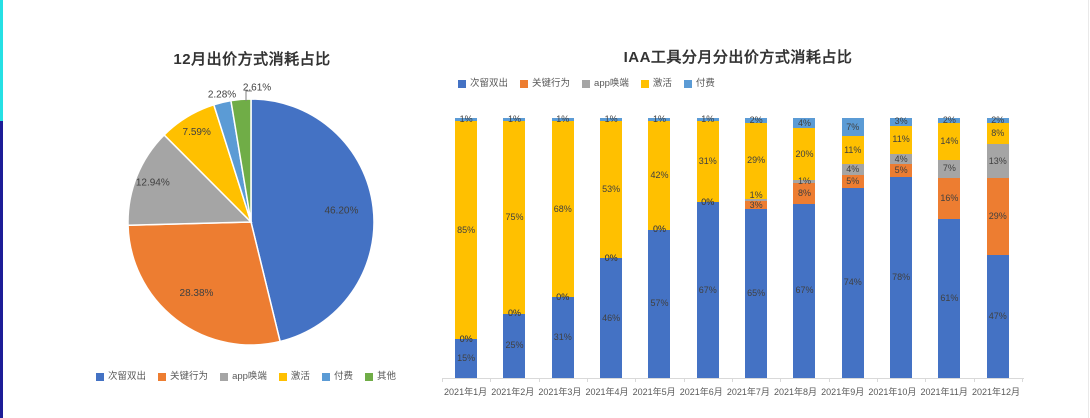  Describe the element at coordinates (514, 345) in the screenshot. I see `bar-segment-series0-m2` at that location.